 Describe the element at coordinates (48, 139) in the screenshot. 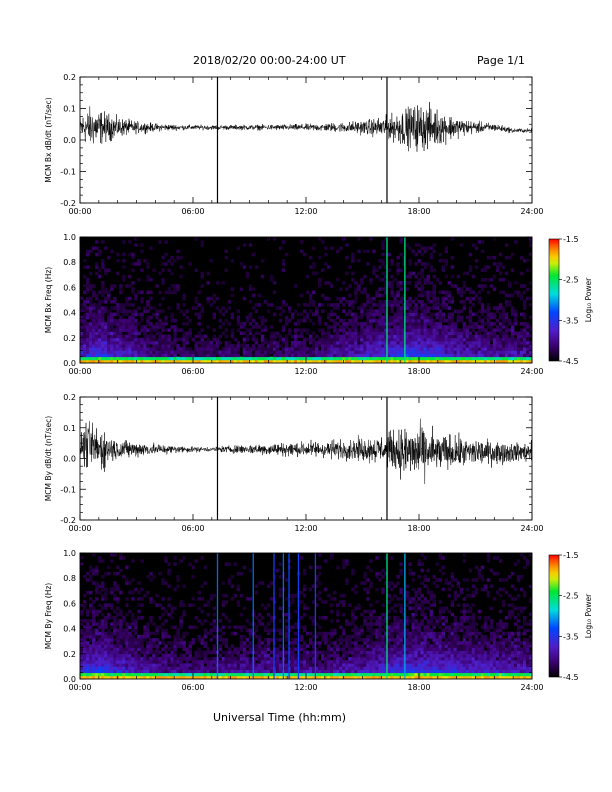

I see `y-axis-label: MCM Bx dB/dt (nT/sec)` at that location.